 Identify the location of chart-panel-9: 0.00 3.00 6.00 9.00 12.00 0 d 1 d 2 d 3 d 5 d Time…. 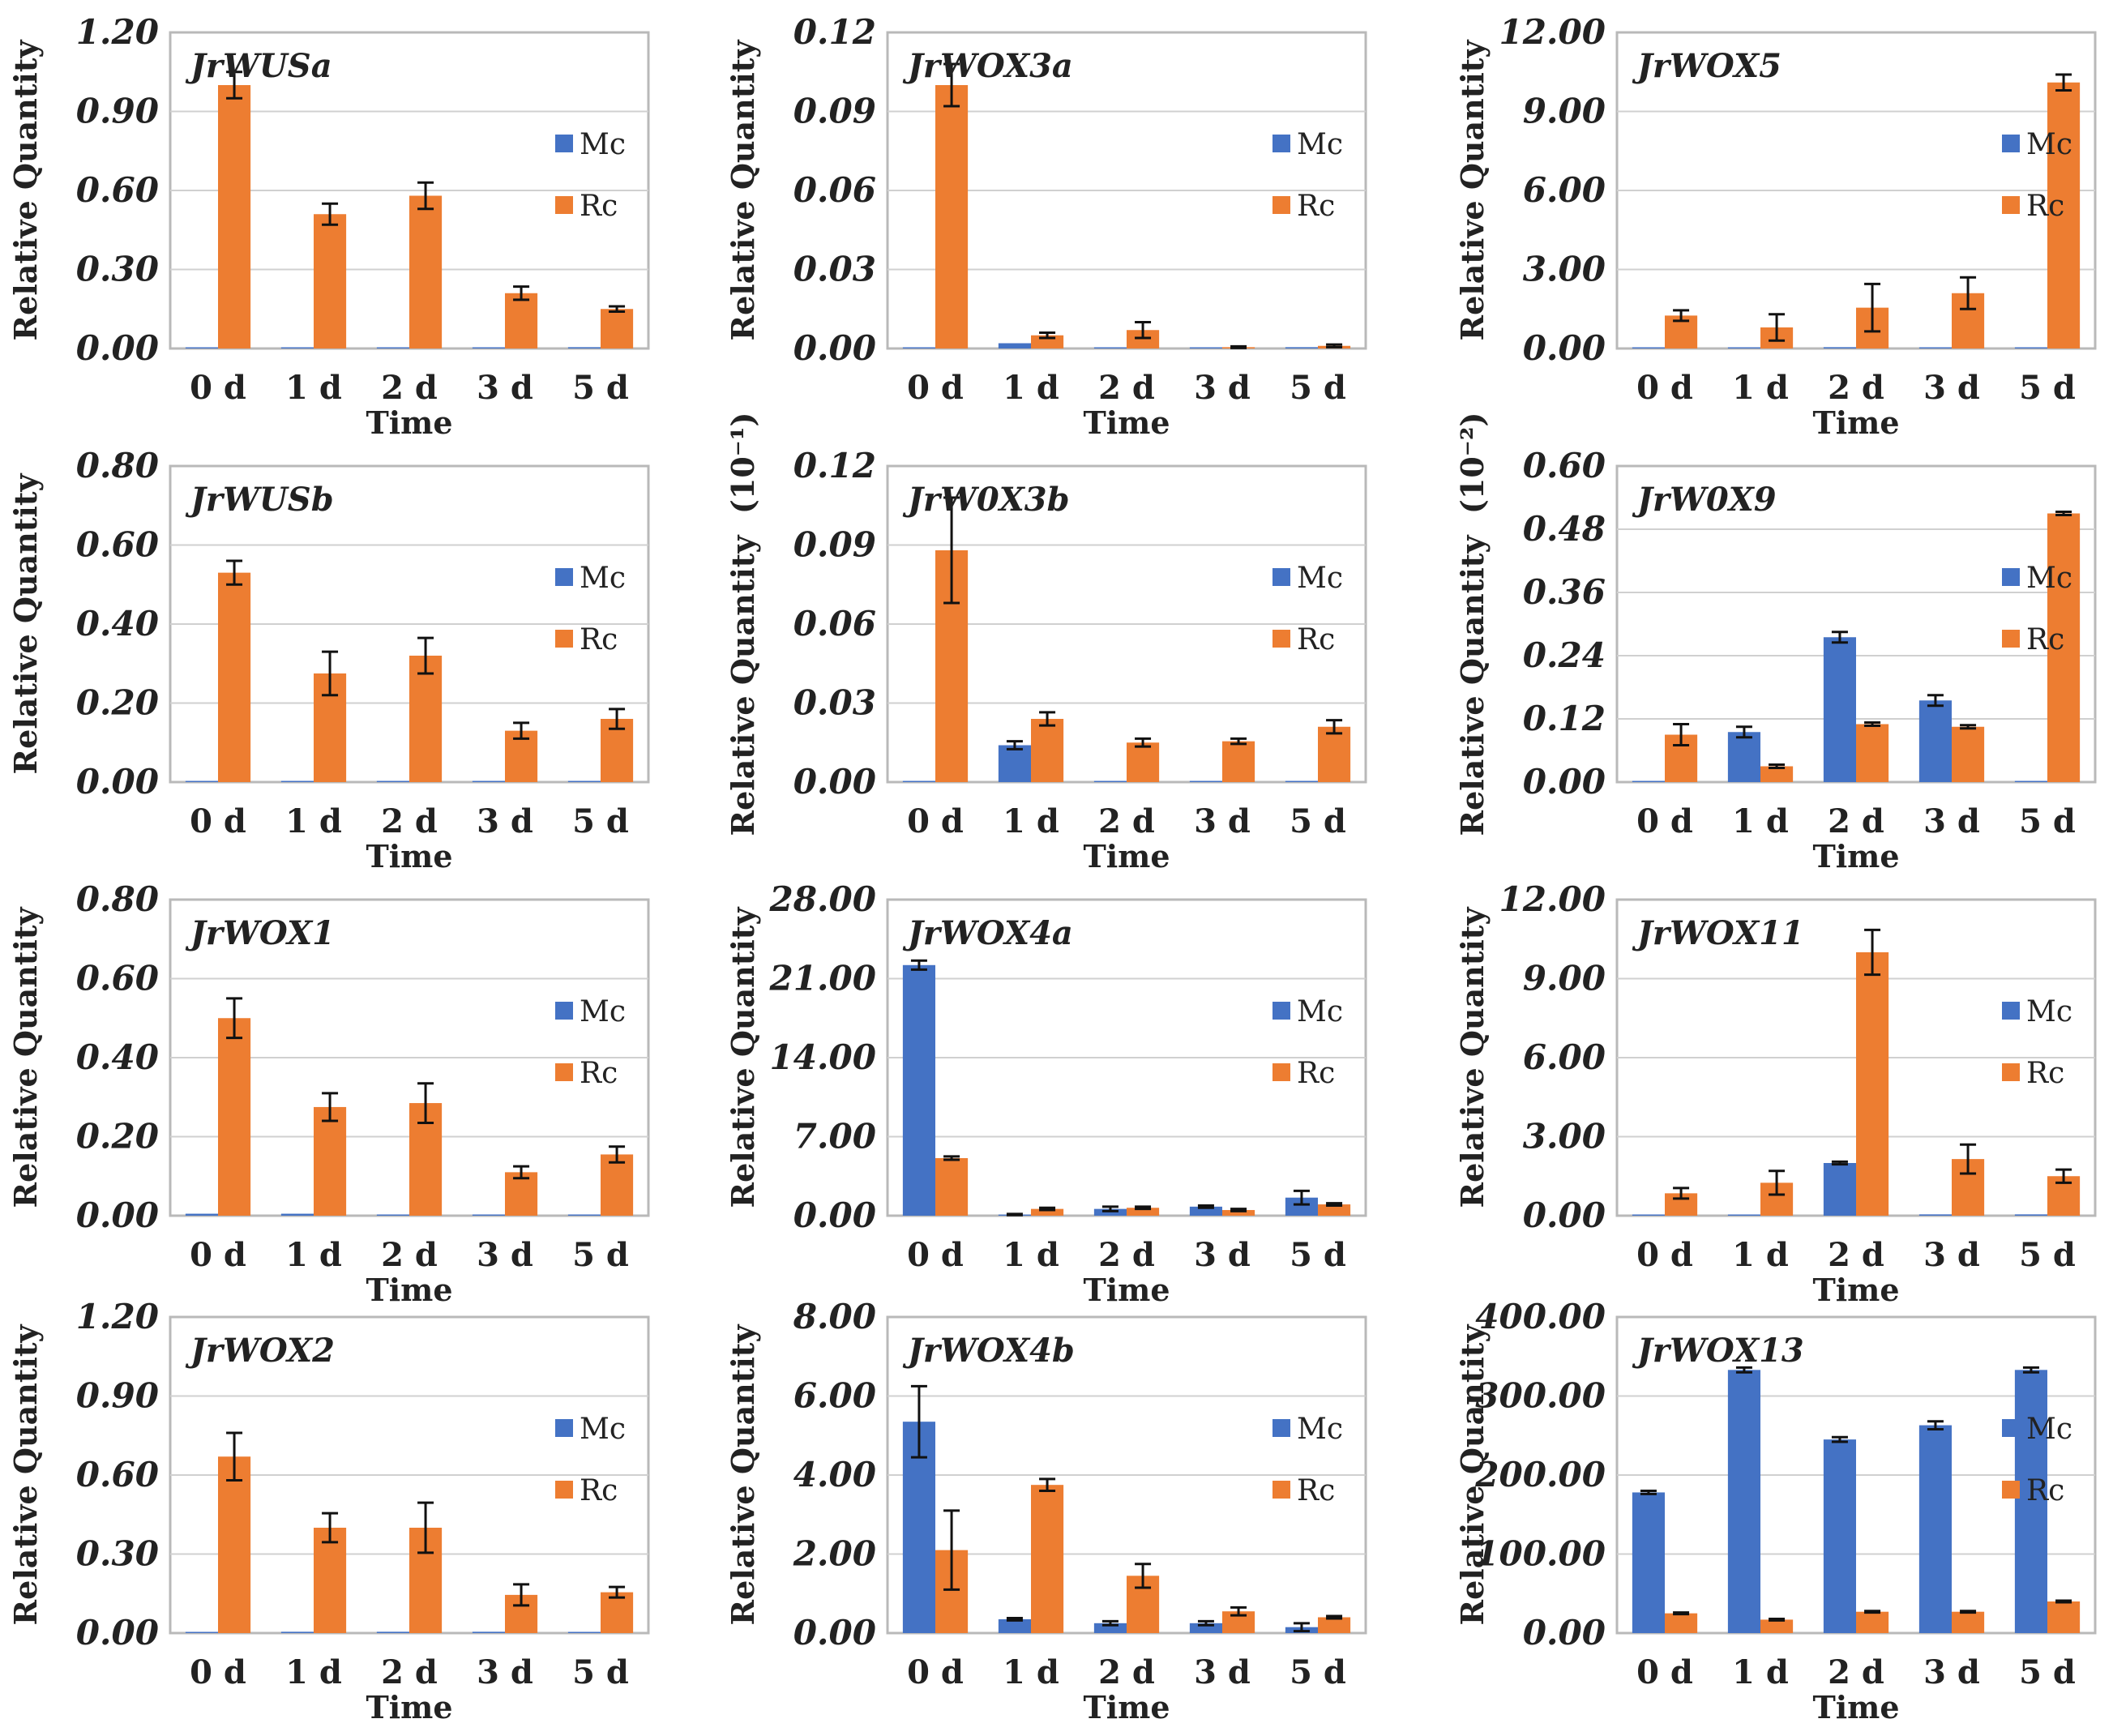
(1776, 1093).